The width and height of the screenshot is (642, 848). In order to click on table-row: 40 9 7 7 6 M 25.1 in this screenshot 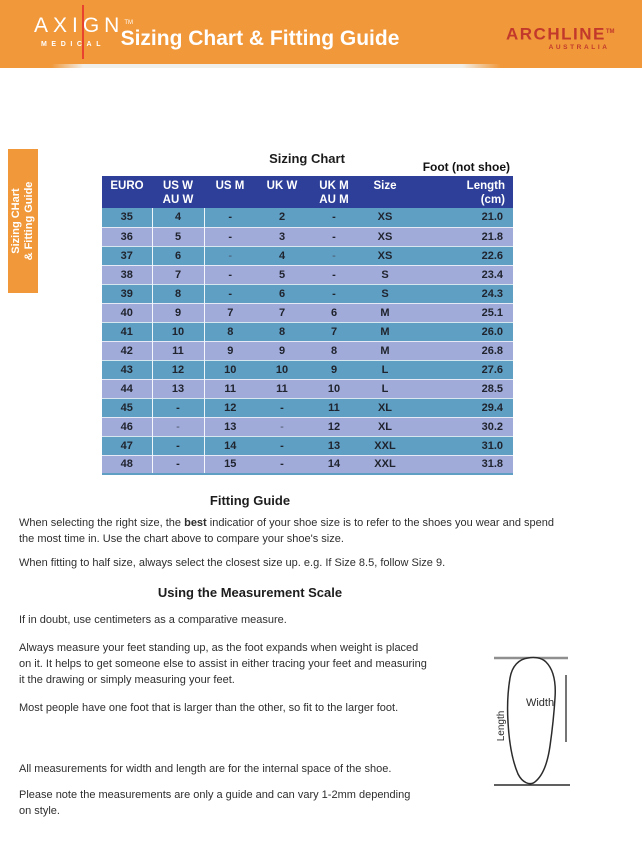, I will do `click(307, 312)`.